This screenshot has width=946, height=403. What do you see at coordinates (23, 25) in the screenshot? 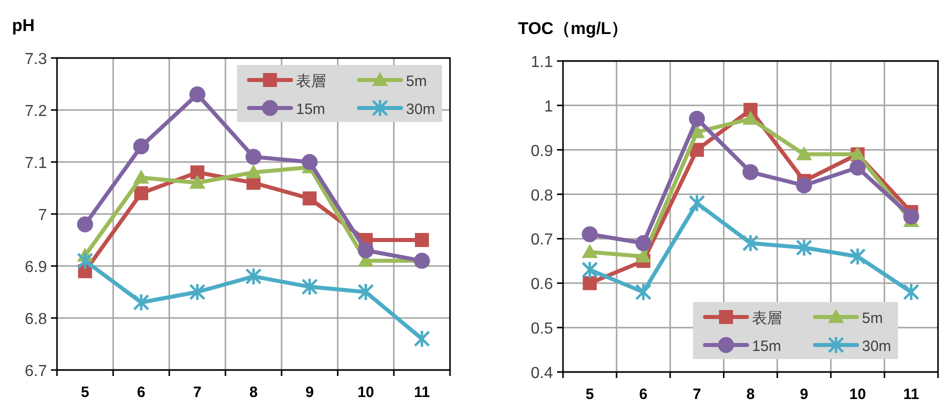
I see `chart-title: pH` at bounding box center [23, 25].